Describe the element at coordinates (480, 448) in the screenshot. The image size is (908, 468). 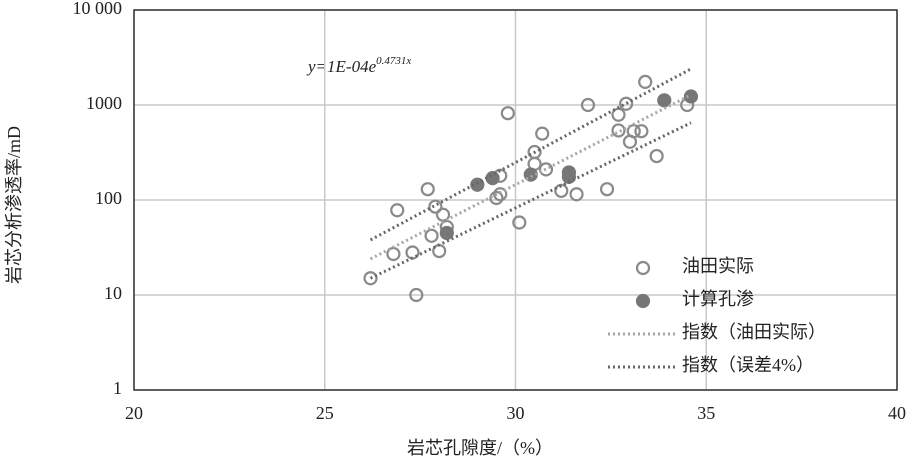
I see `x-axis-label: 岩芯孔隙度/（%）` at that location.